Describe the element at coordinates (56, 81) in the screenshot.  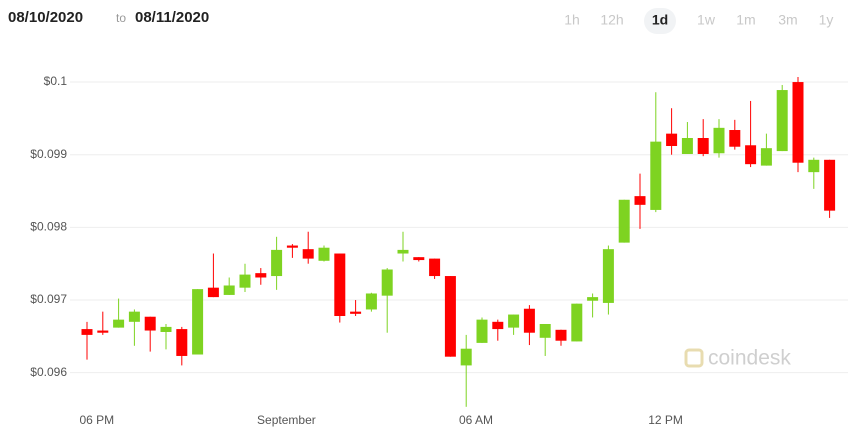
I see `y-tick-label: $0.1` at that location.